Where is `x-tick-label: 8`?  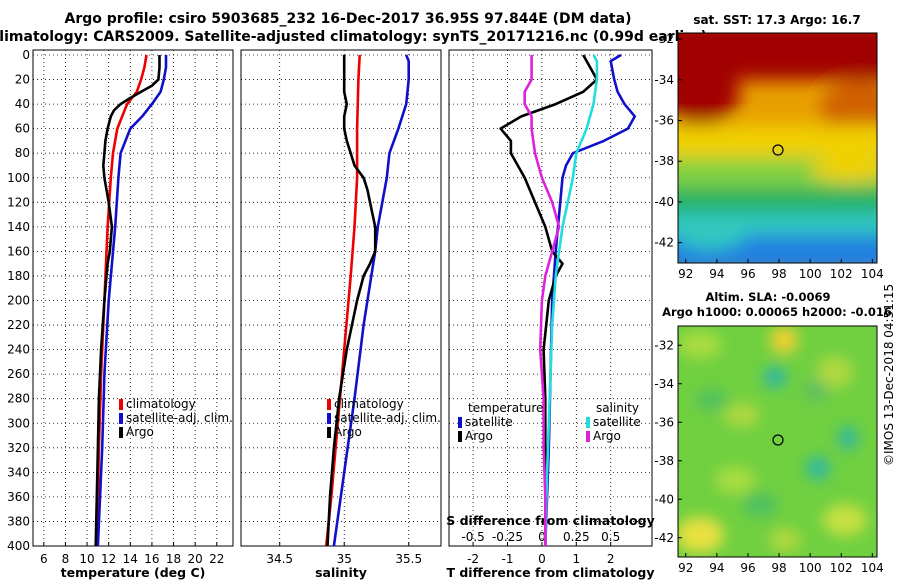
x-tick-label: 8 is located at coordinates (66, 559).